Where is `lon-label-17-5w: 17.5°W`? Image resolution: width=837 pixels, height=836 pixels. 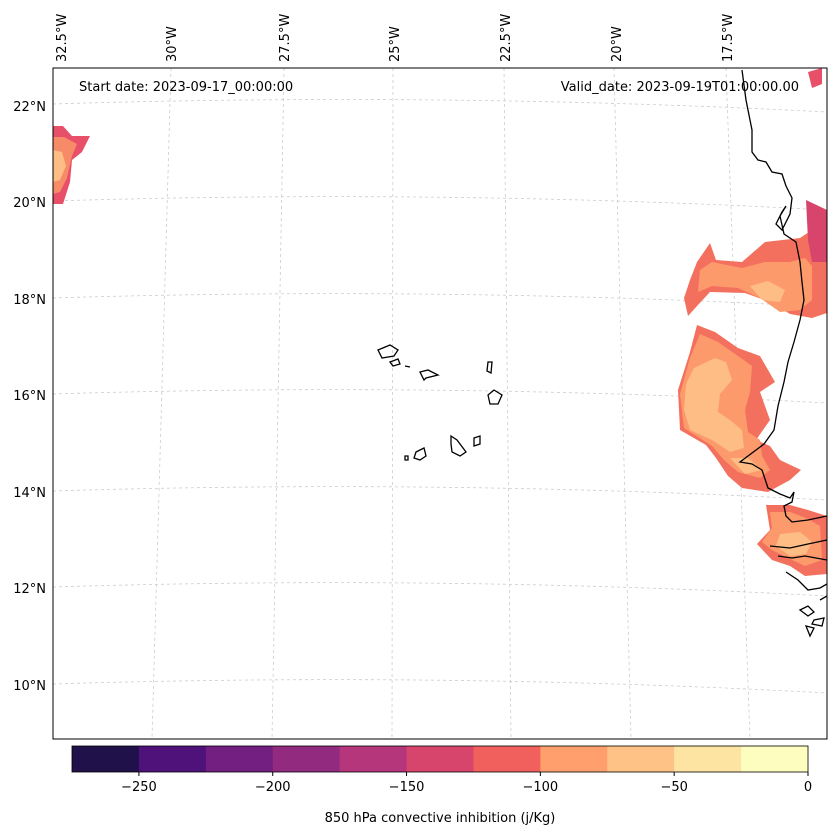
lon-label-17-5w: 17.5°W is located at coordinates (728, 38).